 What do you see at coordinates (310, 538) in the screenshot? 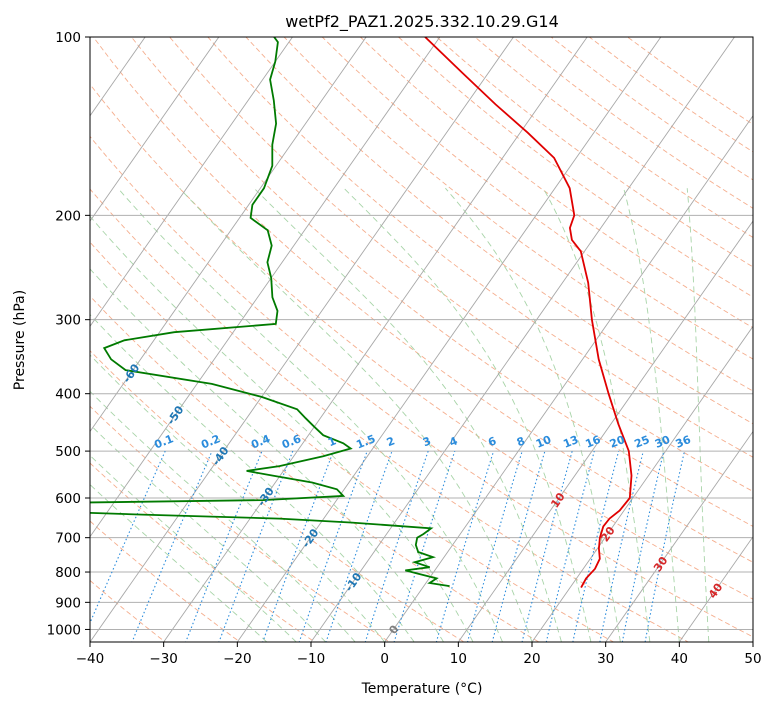
I see `isotherm-label: -20` at bounding box center [310, 538].